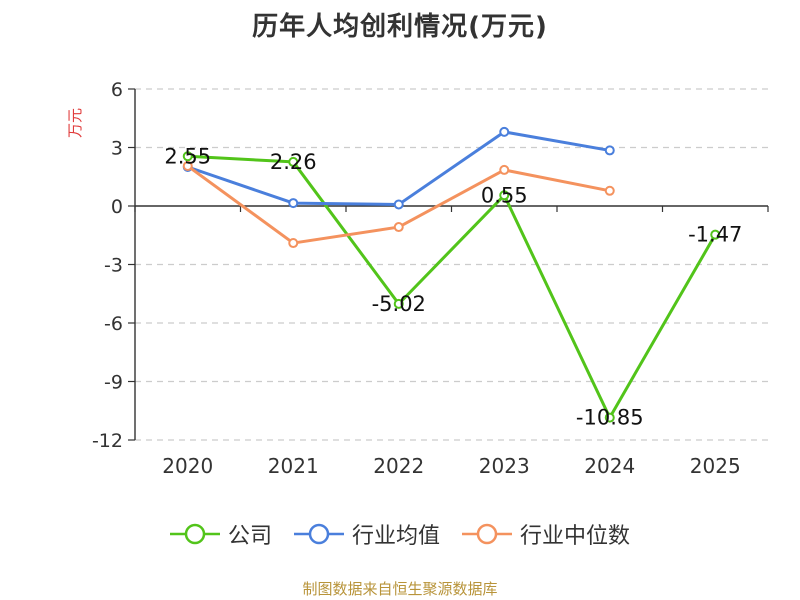 The width and height of the screenshot is (800, 600). I want to click on y-tick-label: -3, so click(113, 266).